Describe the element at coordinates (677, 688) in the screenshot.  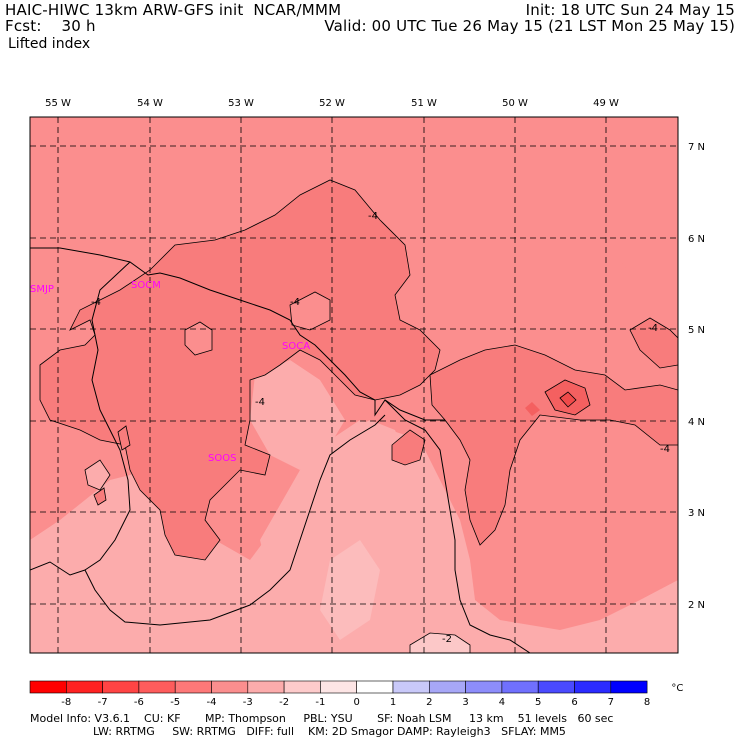
I see `colorbar-unit: °C` at that location.